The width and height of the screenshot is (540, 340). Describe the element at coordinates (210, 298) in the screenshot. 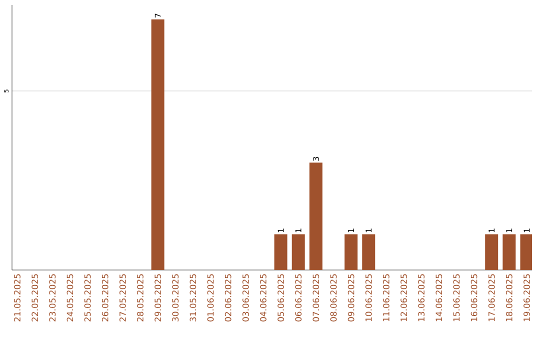

I see `x-tick-label: 01.06.2025` at that location.